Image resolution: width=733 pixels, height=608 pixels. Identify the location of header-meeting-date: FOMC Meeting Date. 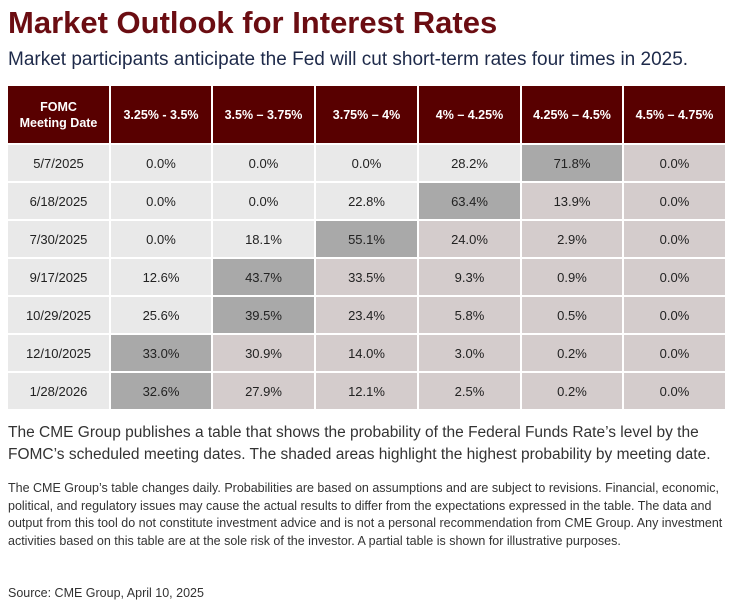
(59, 115).